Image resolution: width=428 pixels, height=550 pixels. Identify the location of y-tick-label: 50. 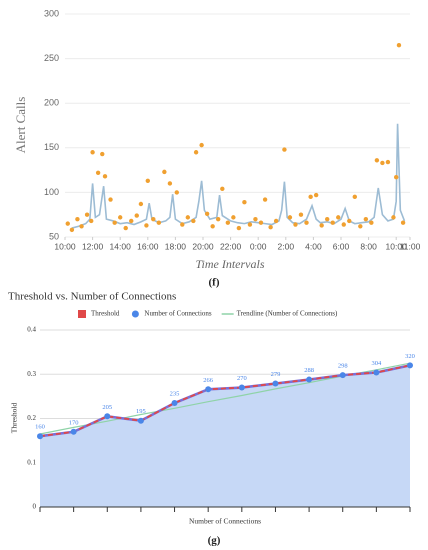
(54, 236).